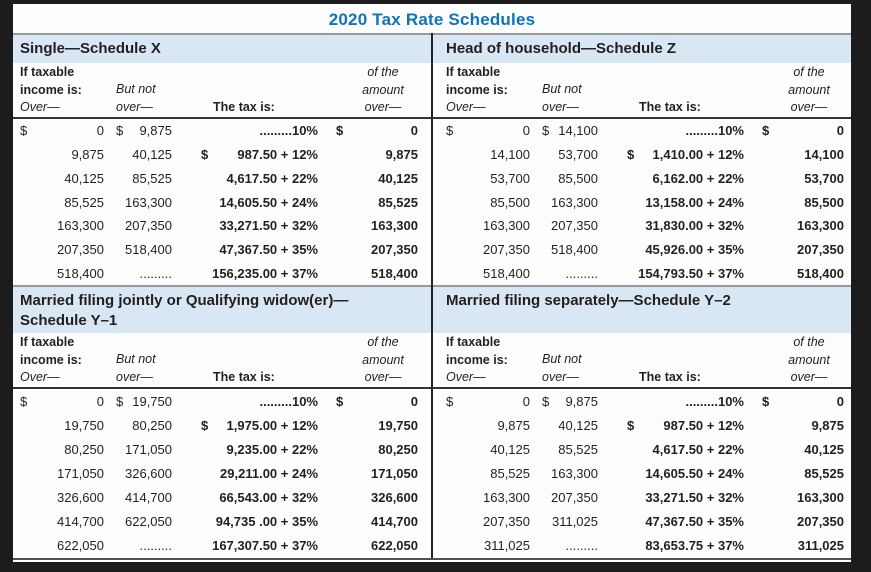  What do you see at coordinates (824, 449) in the screenshot?
I see `amount-over-value: 40,125` at bounding box center [824, 449].